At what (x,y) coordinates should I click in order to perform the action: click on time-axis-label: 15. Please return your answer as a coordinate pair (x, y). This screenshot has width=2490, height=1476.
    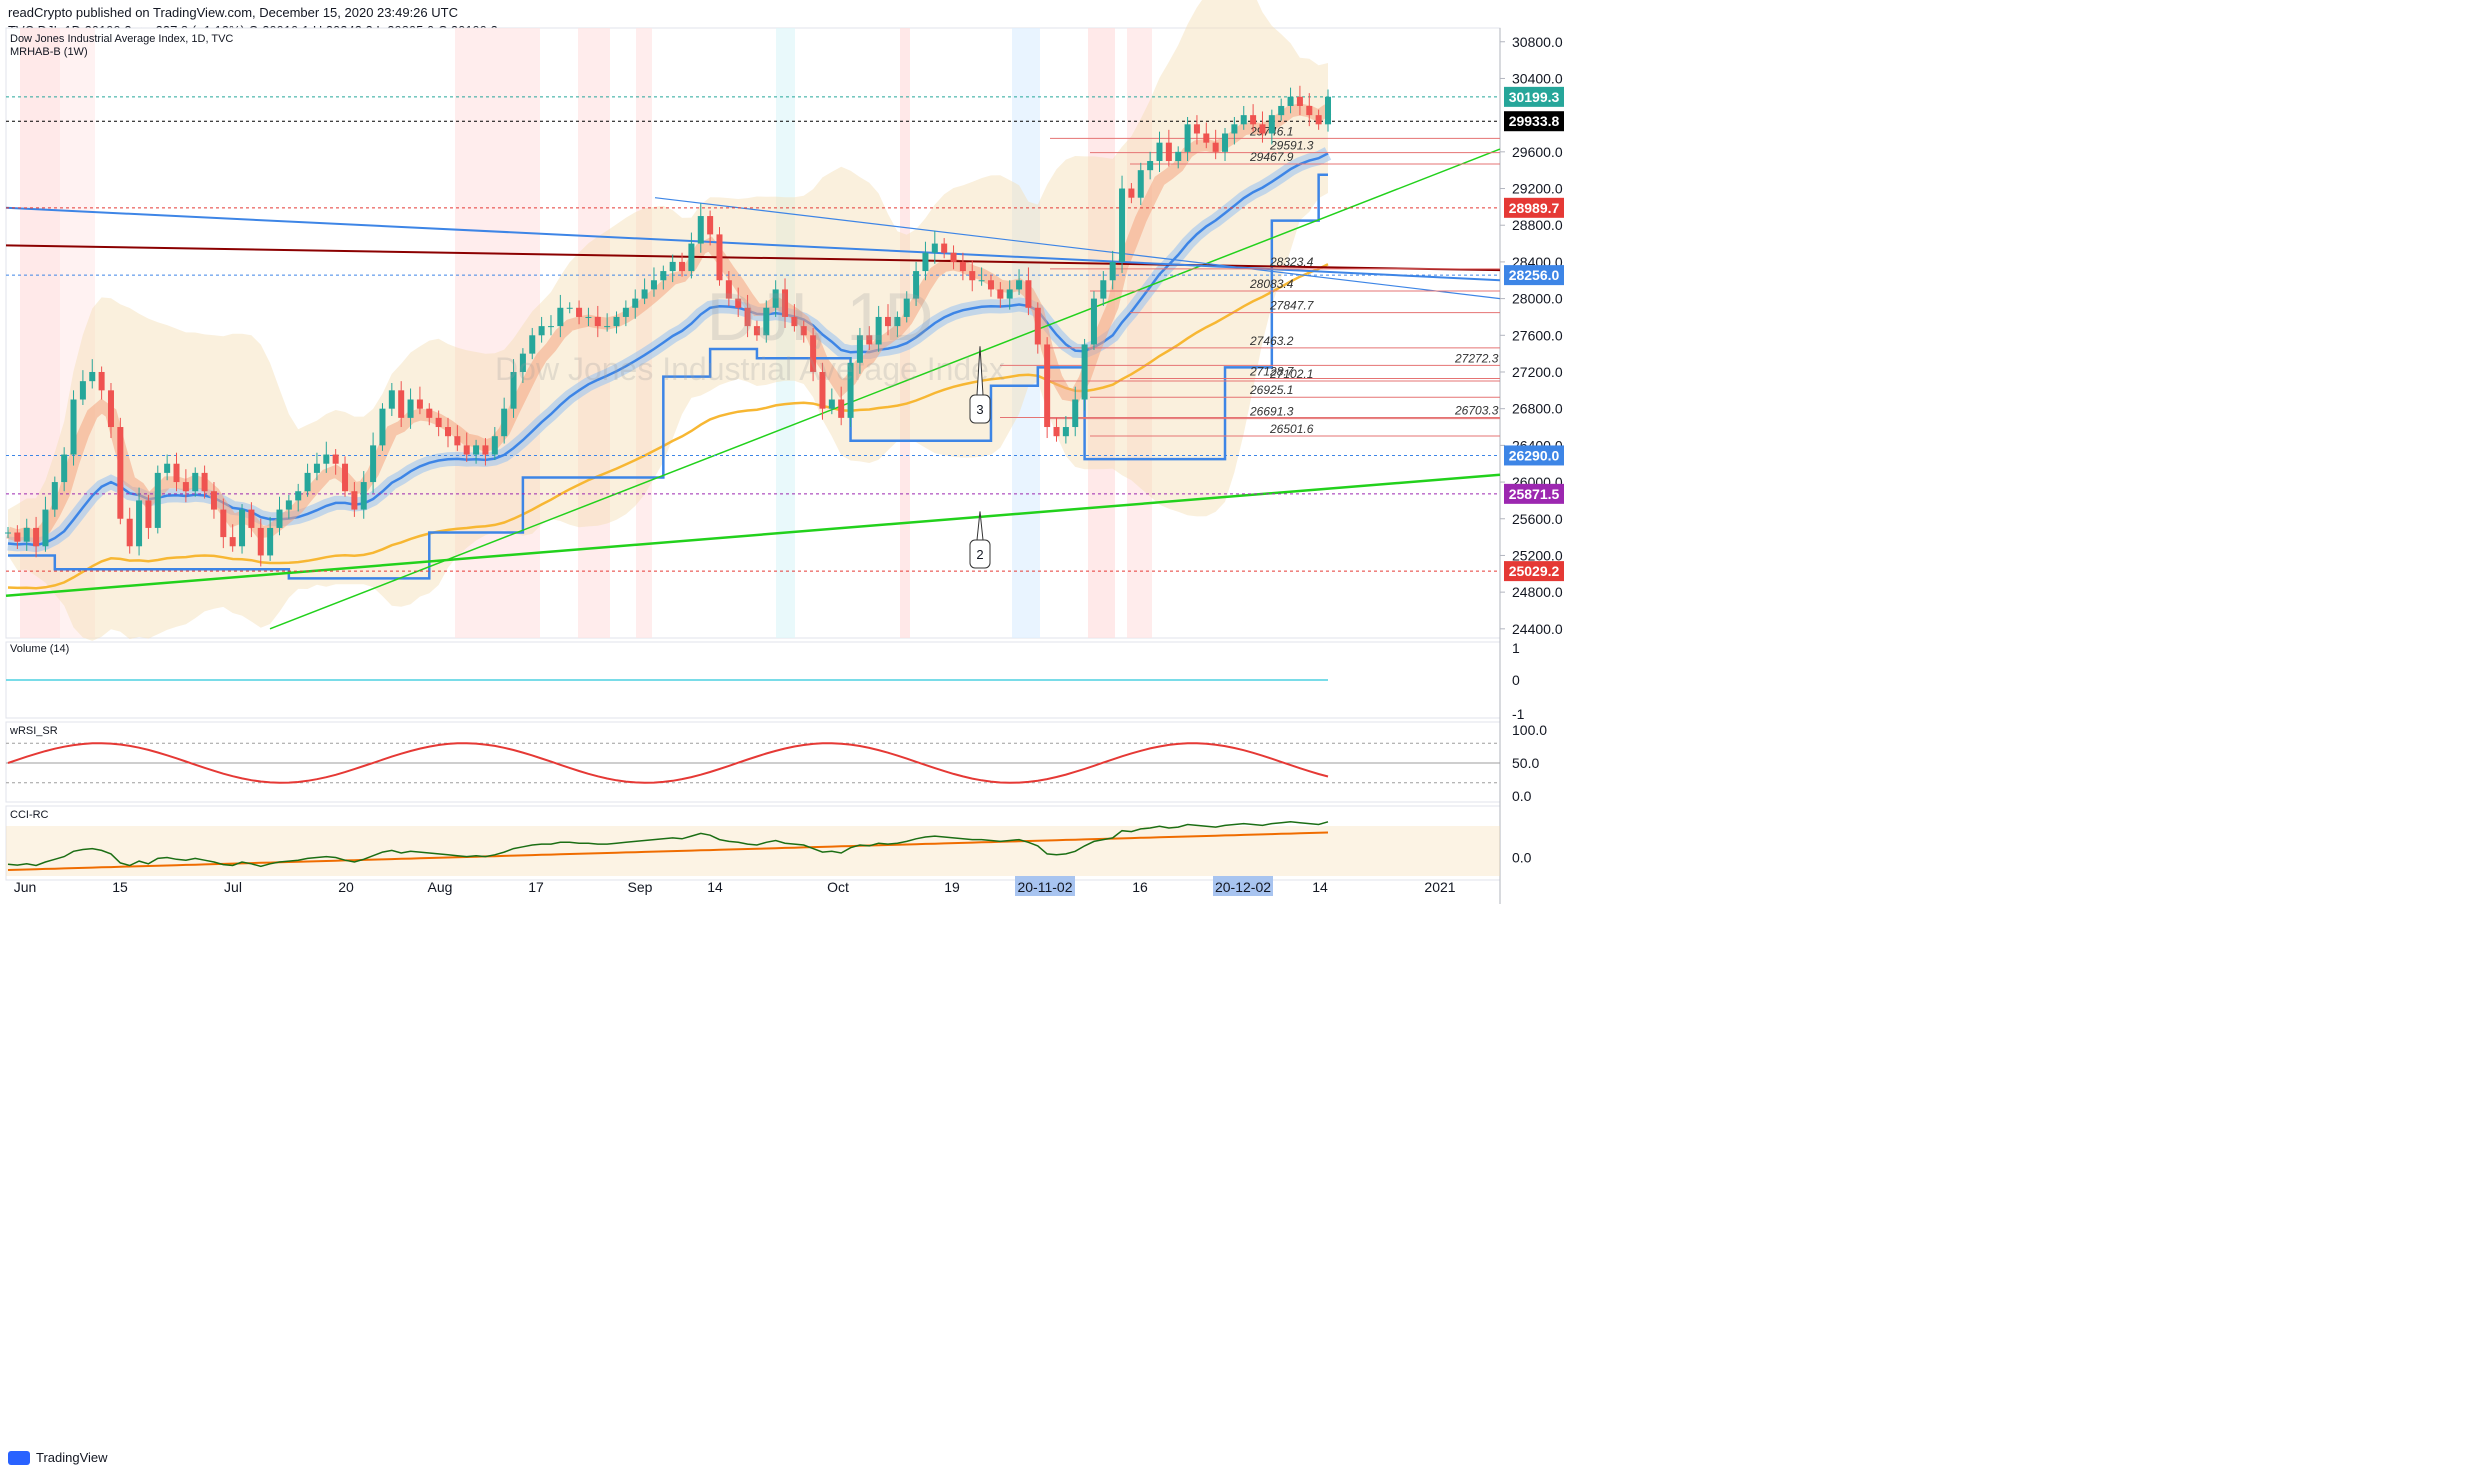
    Looking at the image, I should click on (120, 887).